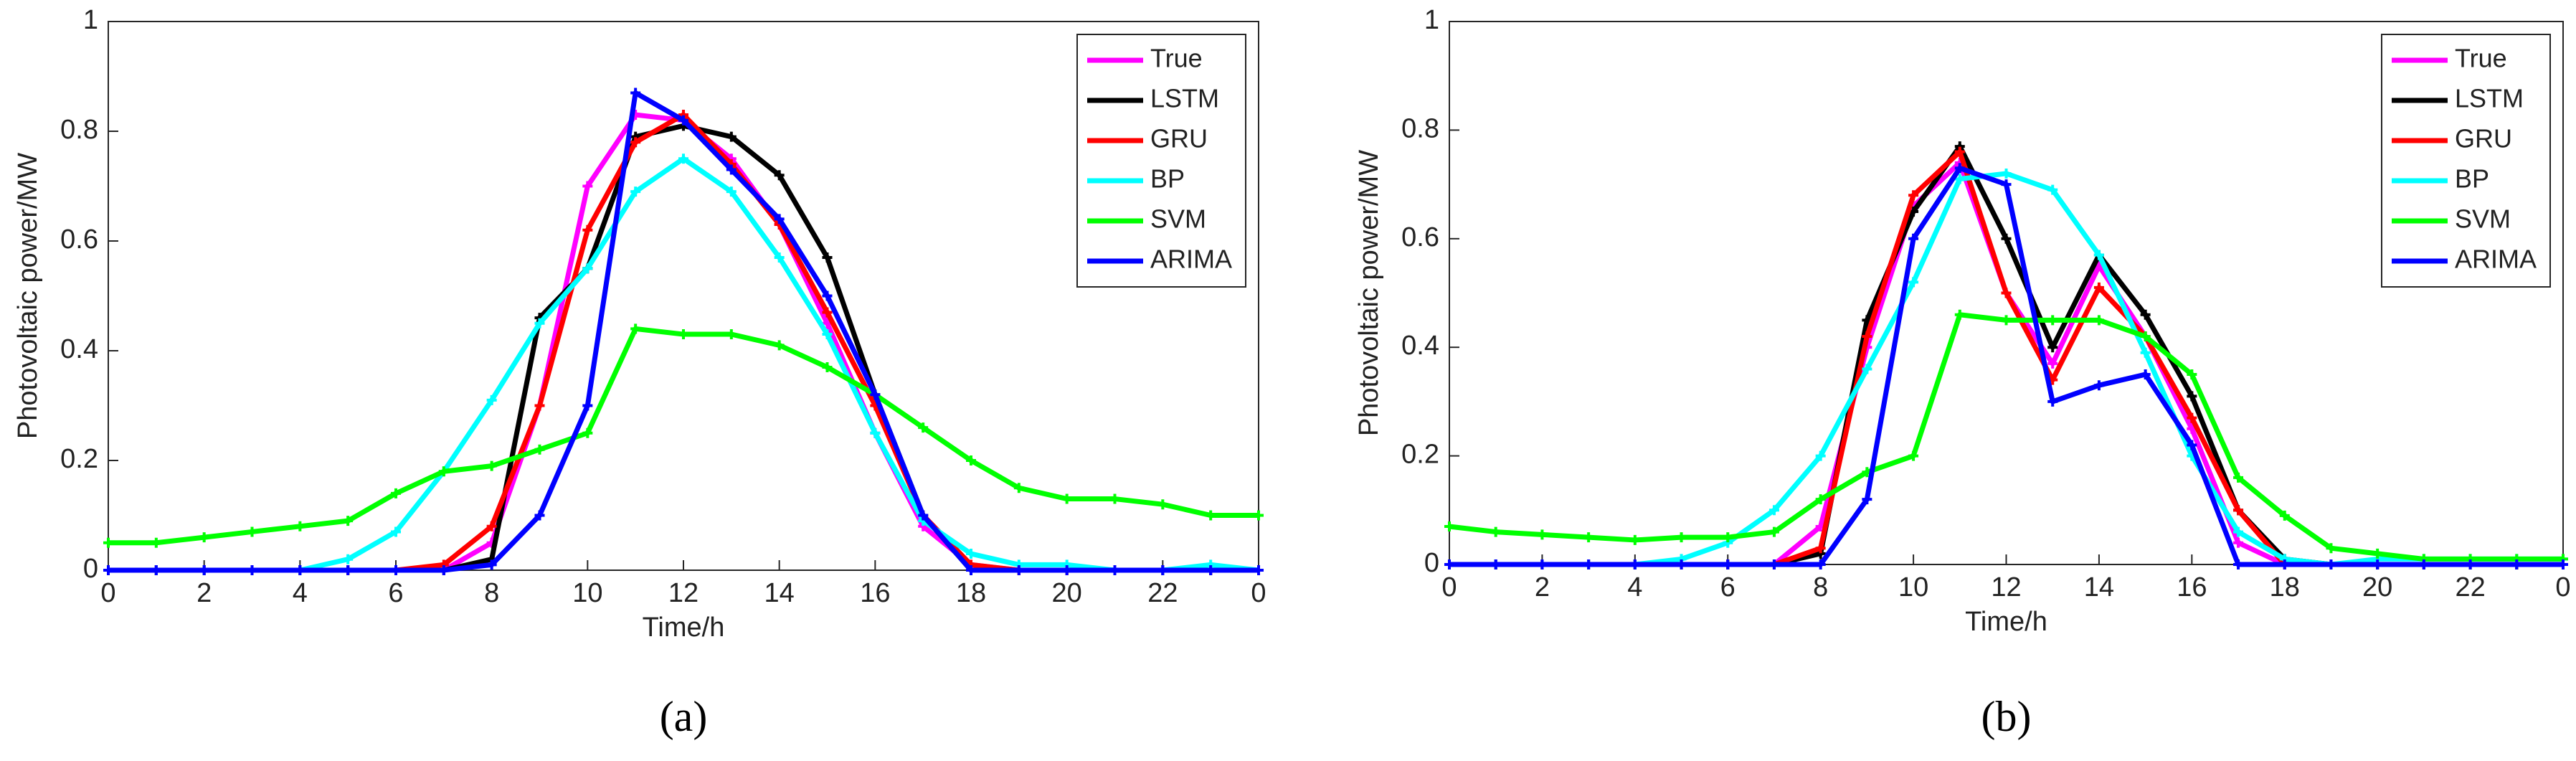 Image resolution: width=2576 pixels, height=761 pixels. Describe the element at coordinates (1067, 593) in the screenshot. I see `x-tick-label: 20` at that location.